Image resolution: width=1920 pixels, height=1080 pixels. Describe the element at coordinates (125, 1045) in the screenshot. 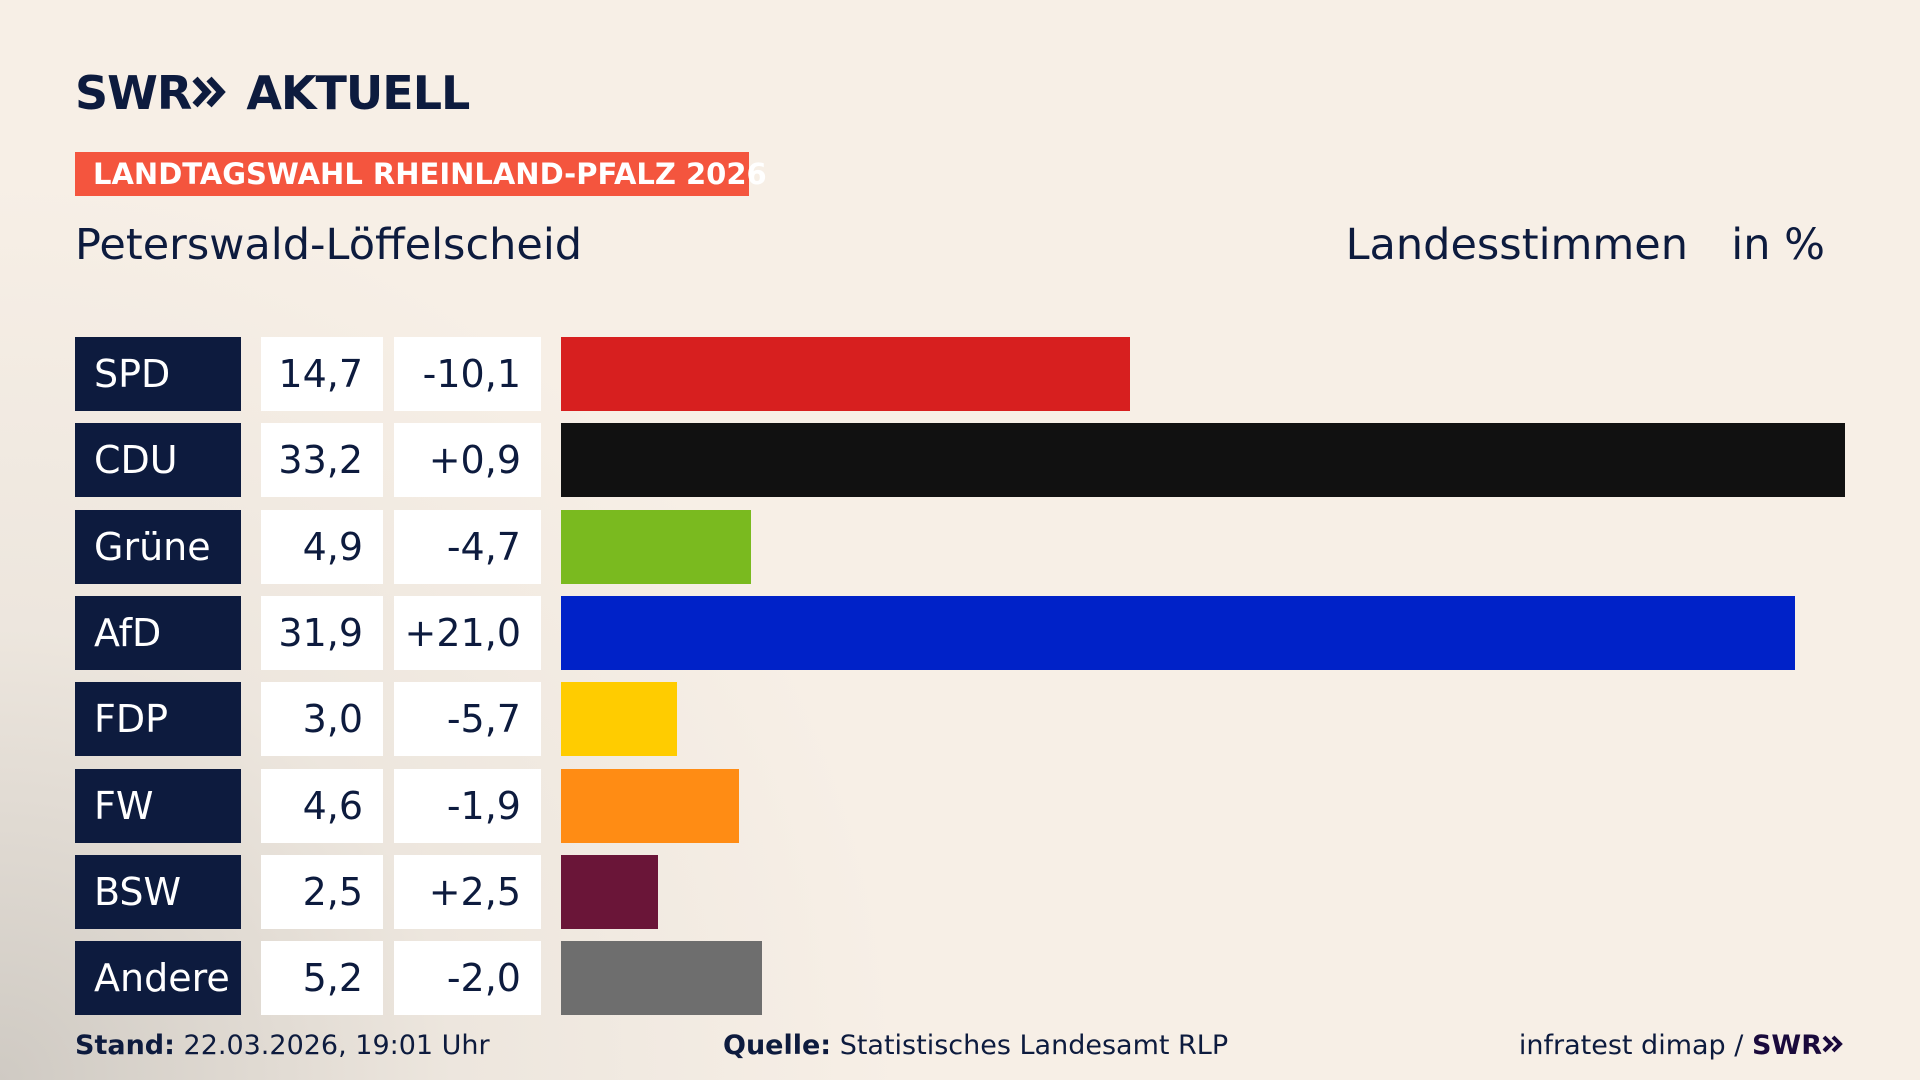

I see `stand-label: Stand:` at that location.